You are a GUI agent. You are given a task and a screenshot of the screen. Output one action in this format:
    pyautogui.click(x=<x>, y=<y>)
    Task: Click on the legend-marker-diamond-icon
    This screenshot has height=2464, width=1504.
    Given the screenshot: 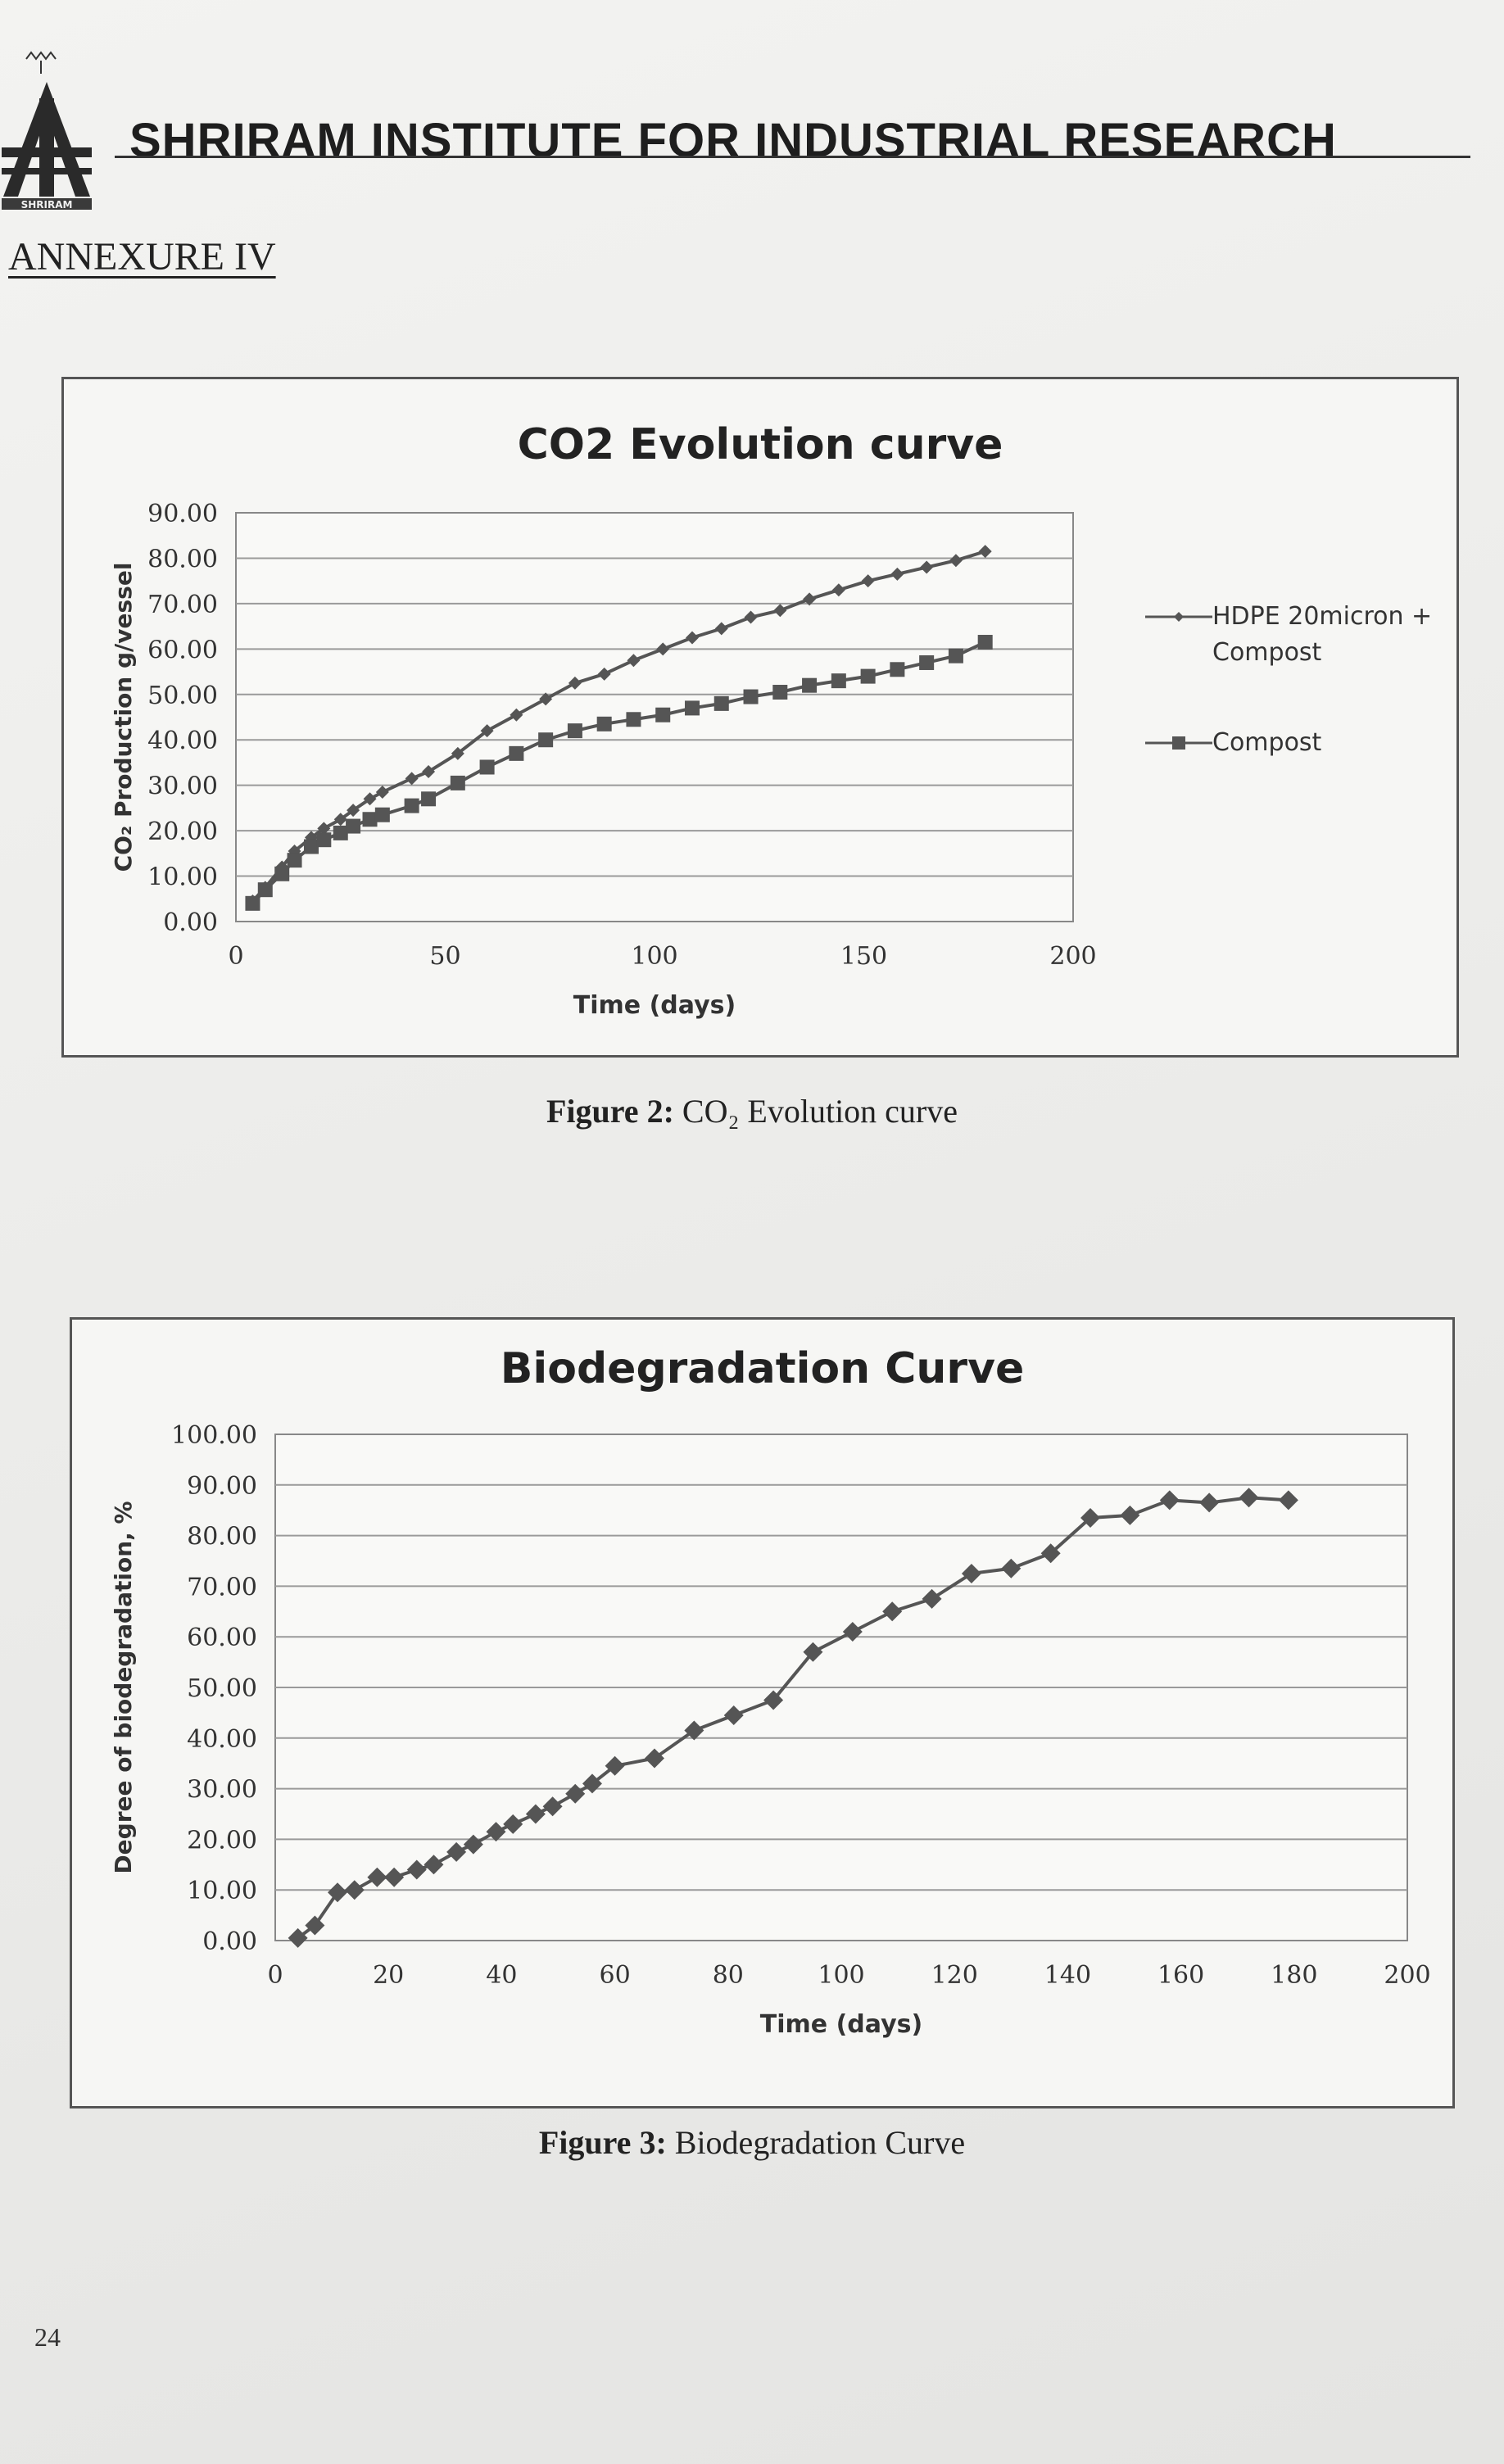 What is the action you would take?
    pyautogui.click(x=1178, y=617)
    